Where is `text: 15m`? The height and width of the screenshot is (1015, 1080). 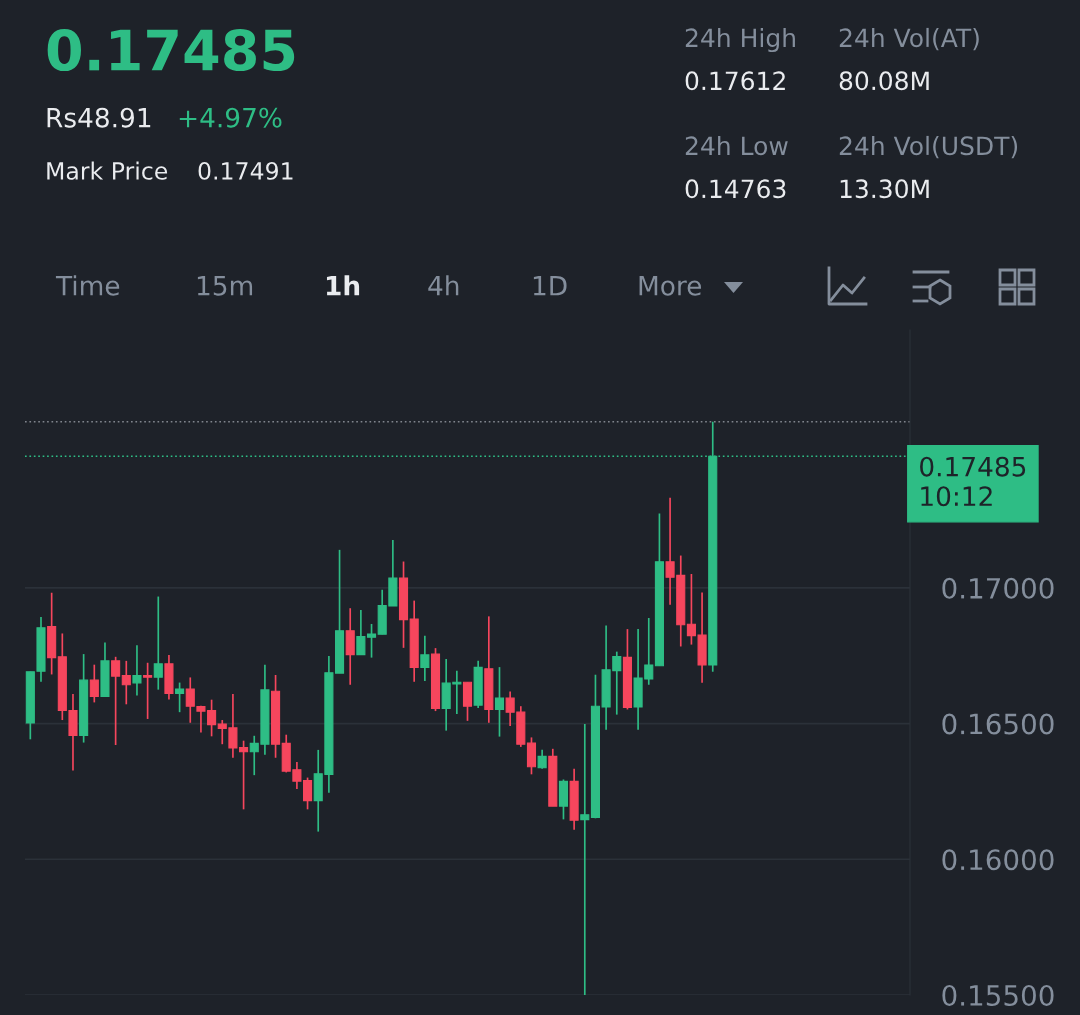 text: 15m is located at coordinates (225, 286).